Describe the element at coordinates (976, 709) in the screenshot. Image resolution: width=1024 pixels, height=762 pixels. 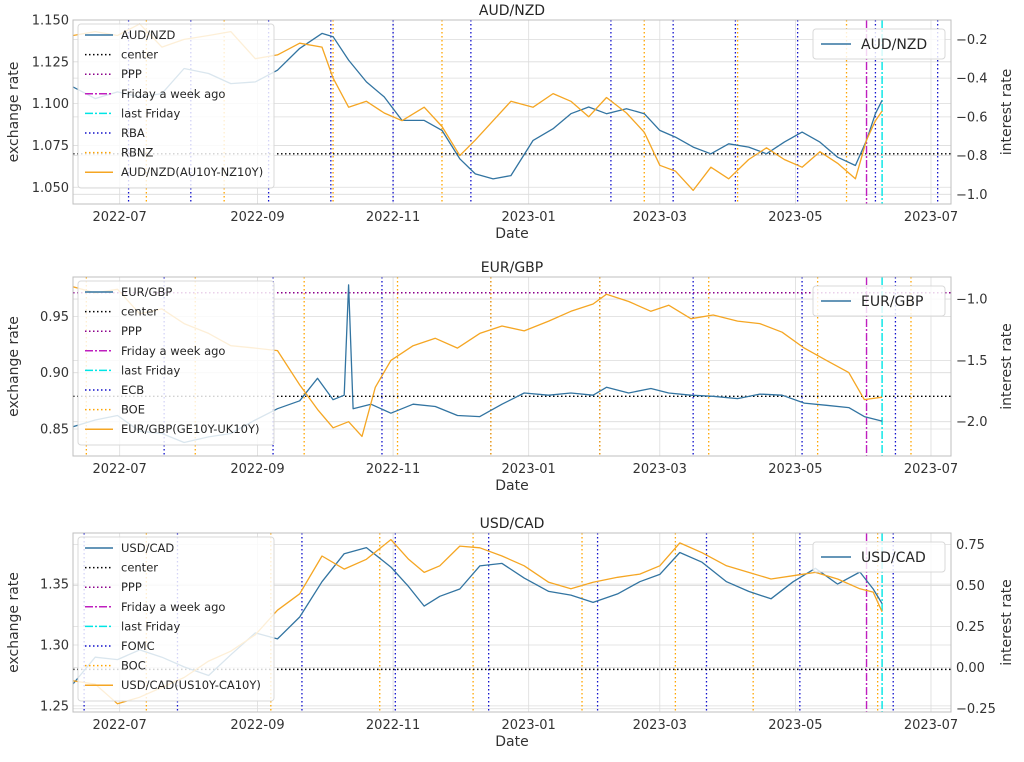
I see `y-right-tick-label: −0.25` at that location.